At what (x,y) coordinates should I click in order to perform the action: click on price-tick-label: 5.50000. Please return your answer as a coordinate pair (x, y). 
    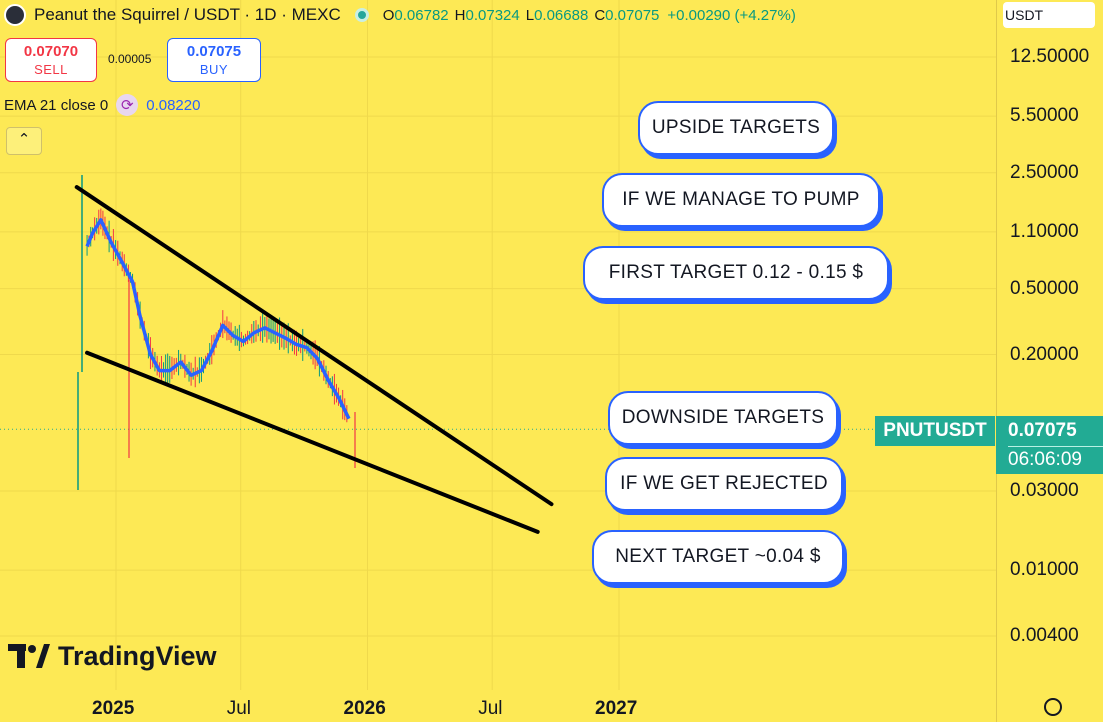
    Looking at the image, I should click on (1044, 116).